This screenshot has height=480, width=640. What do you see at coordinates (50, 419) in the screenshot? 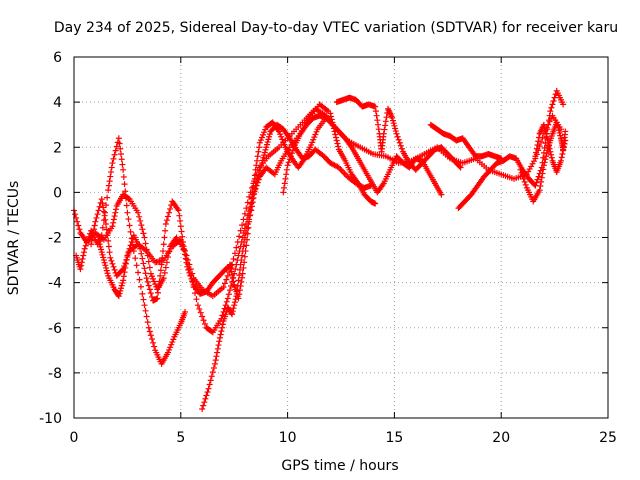
I see `y-tick-label: -10` at bounding box center [50, 419].